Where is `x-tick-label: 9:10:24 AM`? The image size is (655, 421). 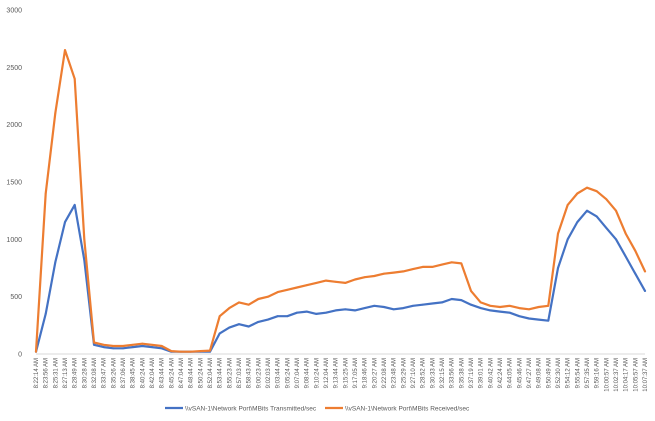 x-tick-label: 9:10:24 AM is located at coordinates (317, 373).